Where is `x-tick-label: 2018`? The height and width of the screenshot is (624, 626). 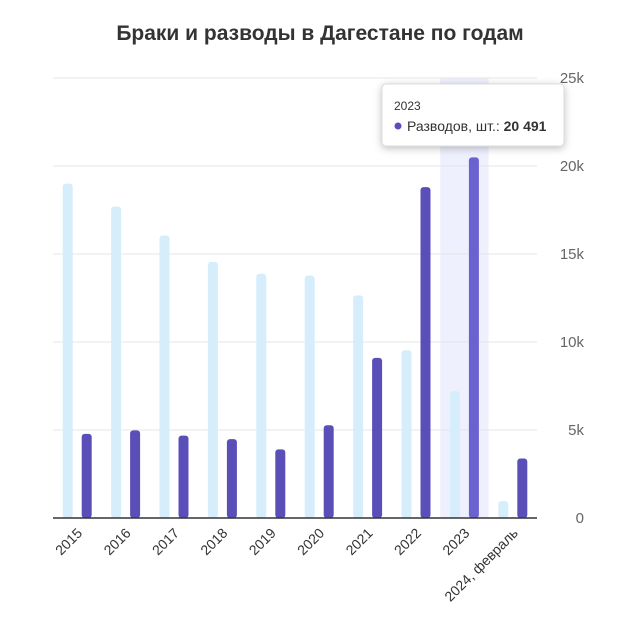 x-tick-label: 2018 is located at coordinates (213, 541).